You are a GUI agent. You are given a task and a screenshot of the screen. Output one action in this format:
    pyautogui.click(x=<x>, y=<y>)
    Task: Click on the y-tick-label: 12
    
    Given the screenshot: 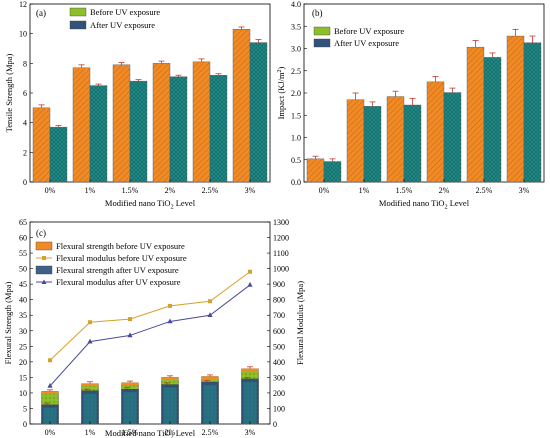 What is the action you would take?
    pyautogui.click(x=23, y=4)
    